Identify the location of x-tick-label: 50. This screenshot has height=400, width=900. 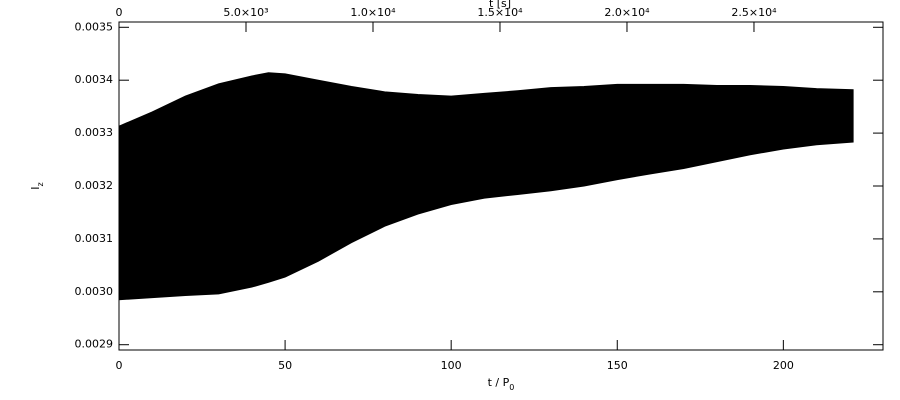
(285, 365).